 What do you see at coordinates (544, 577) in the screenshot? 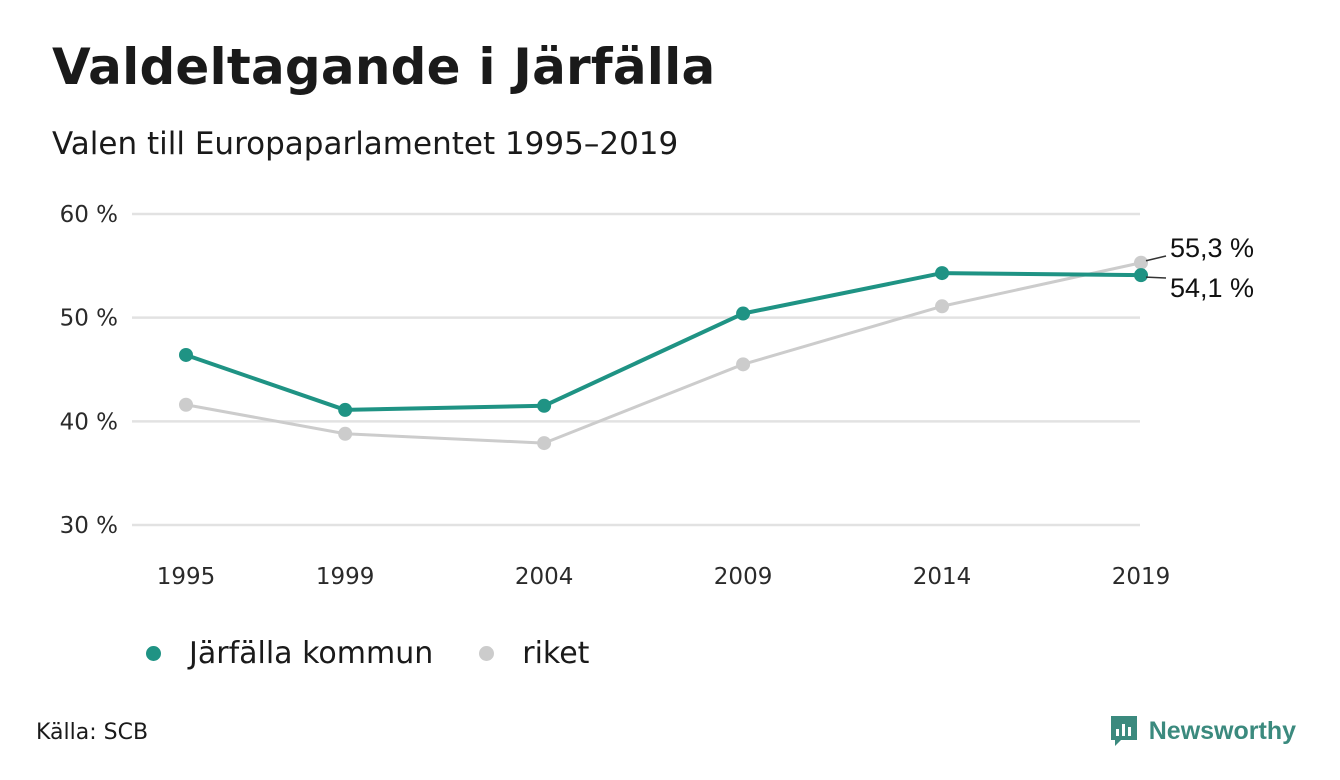
I see `x-tick-label: 2004` at bounding box center [544, 577].